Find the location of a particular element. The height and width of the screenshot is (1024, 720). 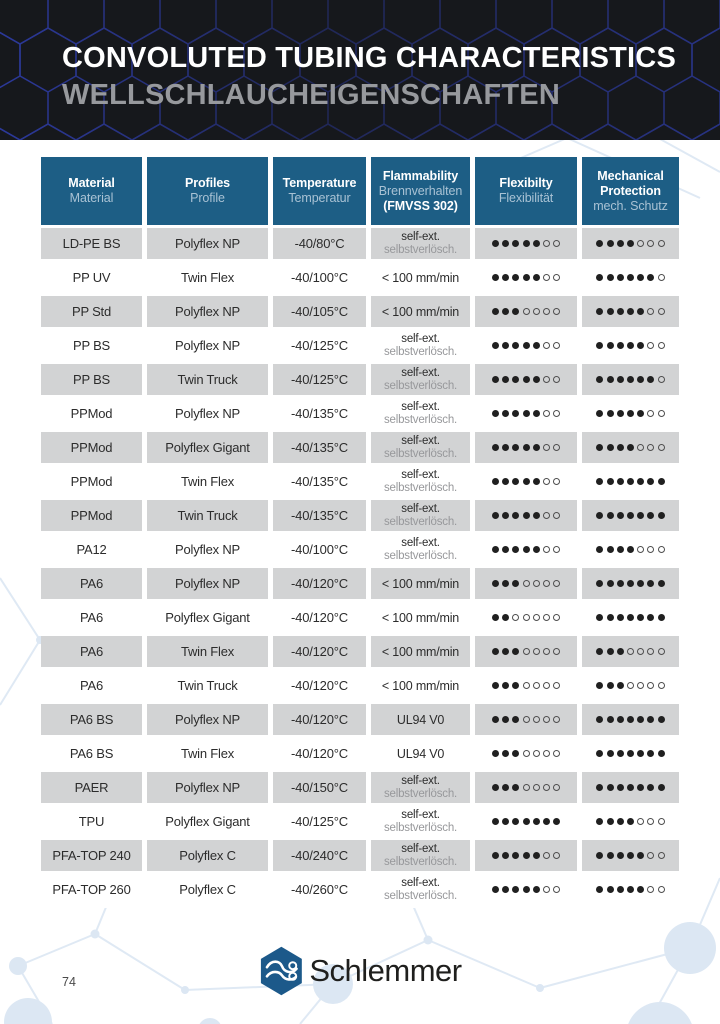

profile-value: Twin Flex is located at coordinates (207, 753).